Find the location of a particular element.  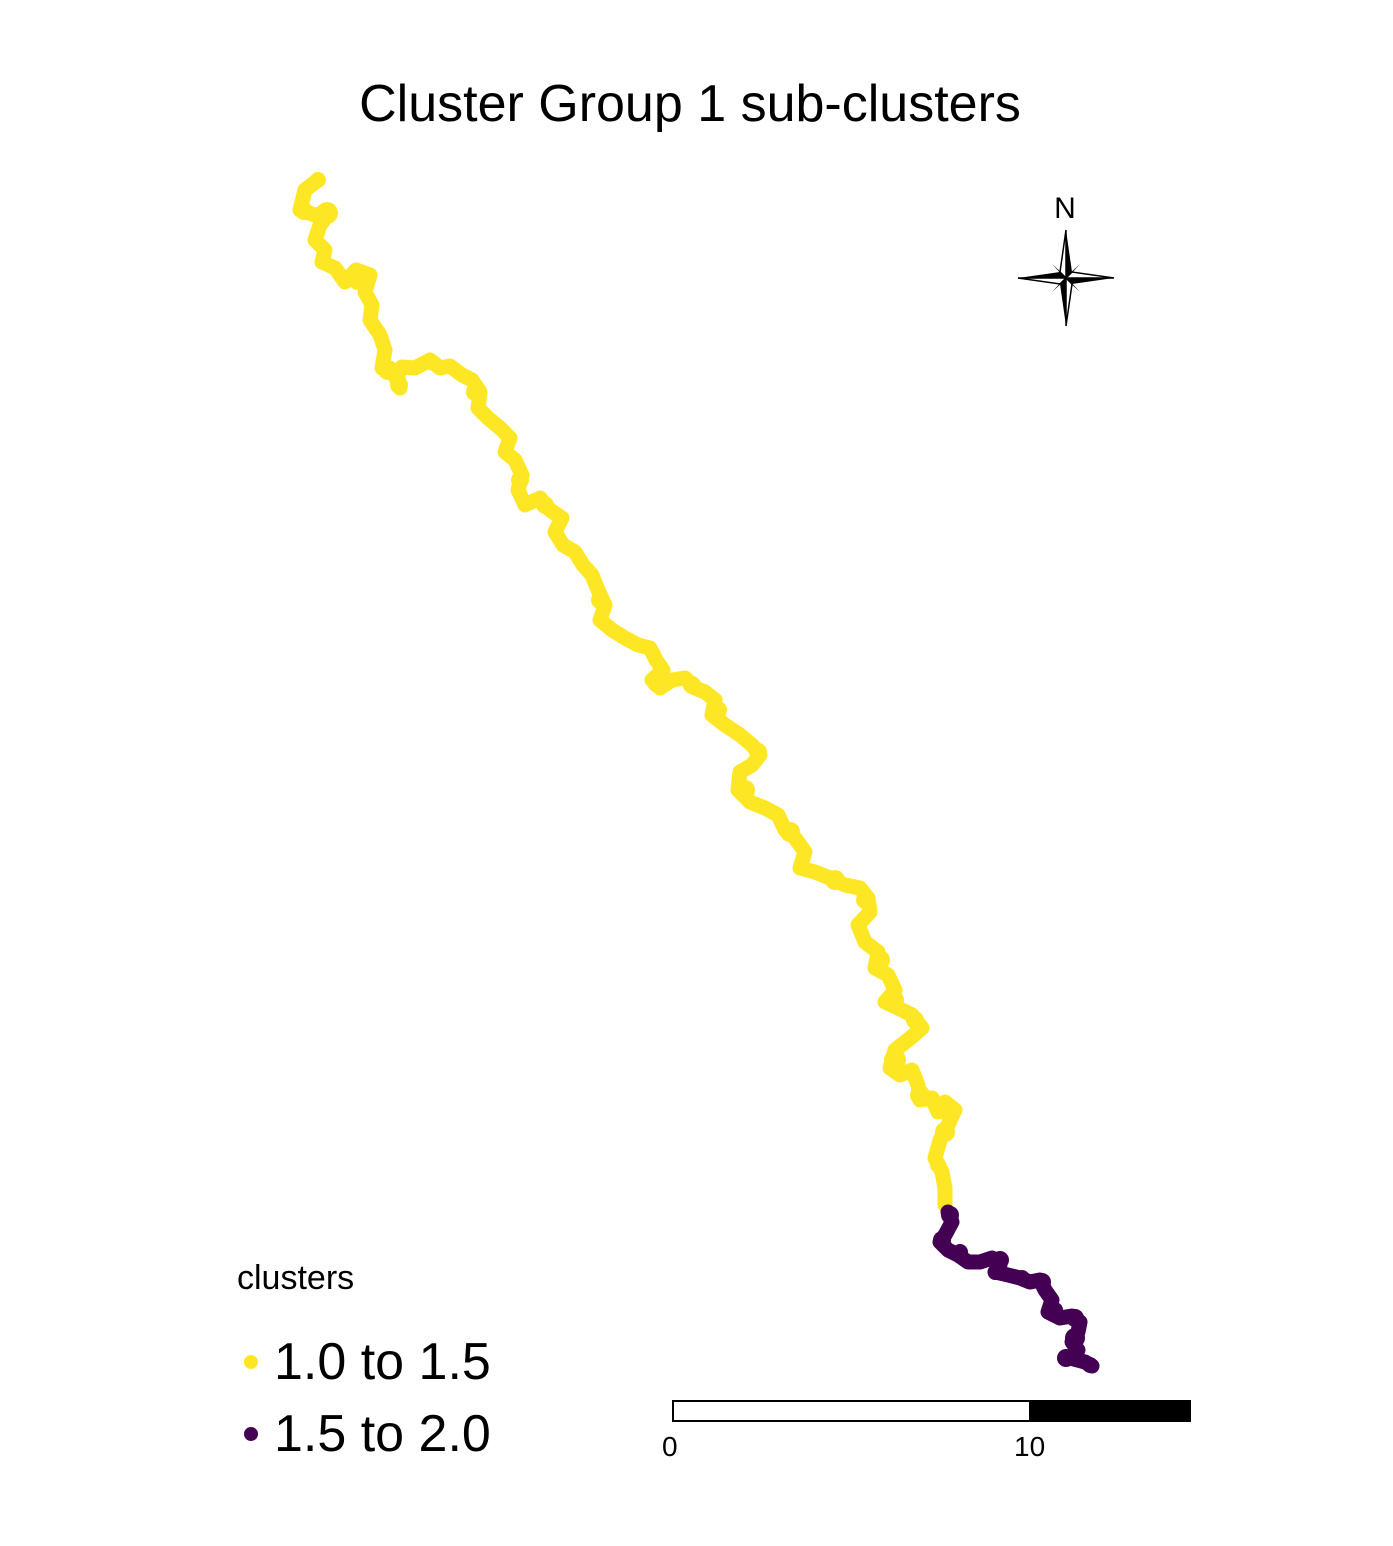

legend-entry: 1.5 to 2.0 is located at coordinates (367, 1434).